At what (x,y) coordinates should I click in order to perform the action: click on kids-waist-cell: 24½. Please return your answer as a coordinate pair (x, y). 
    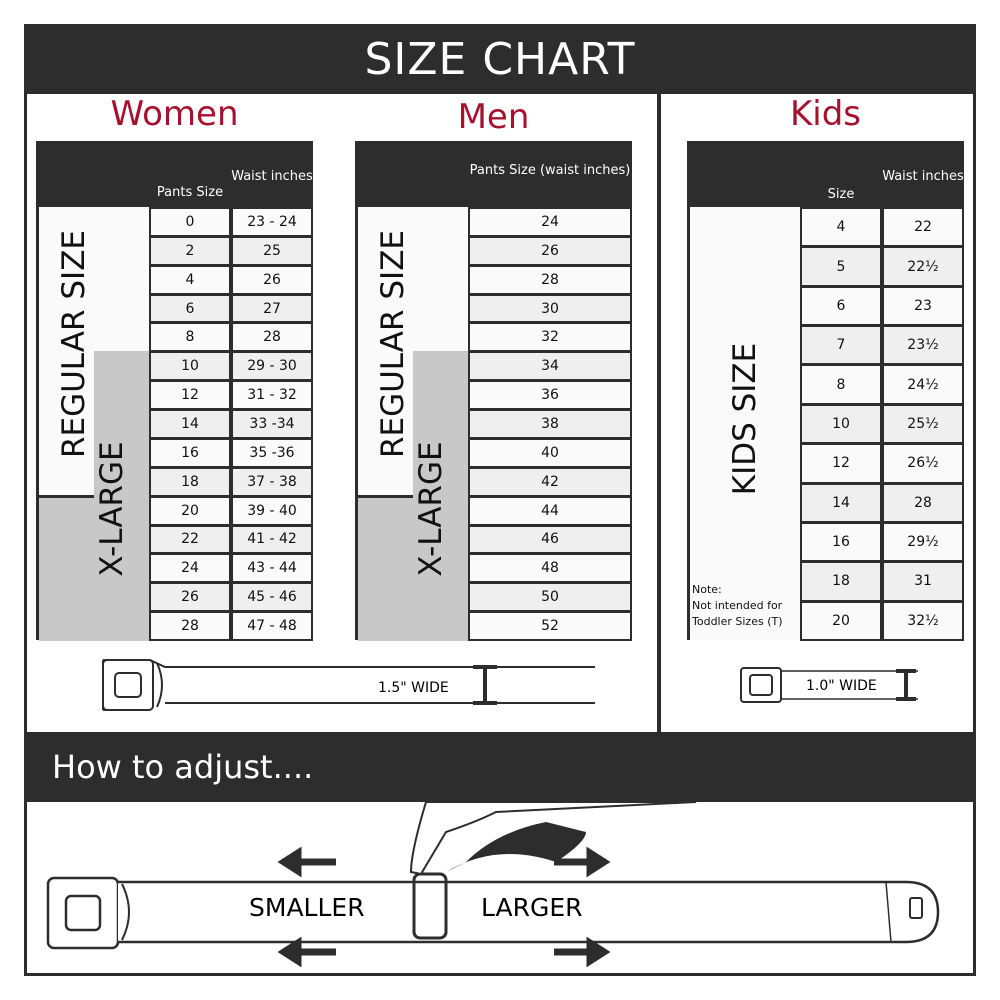
    Looking at the image, I should click on (923, 384).